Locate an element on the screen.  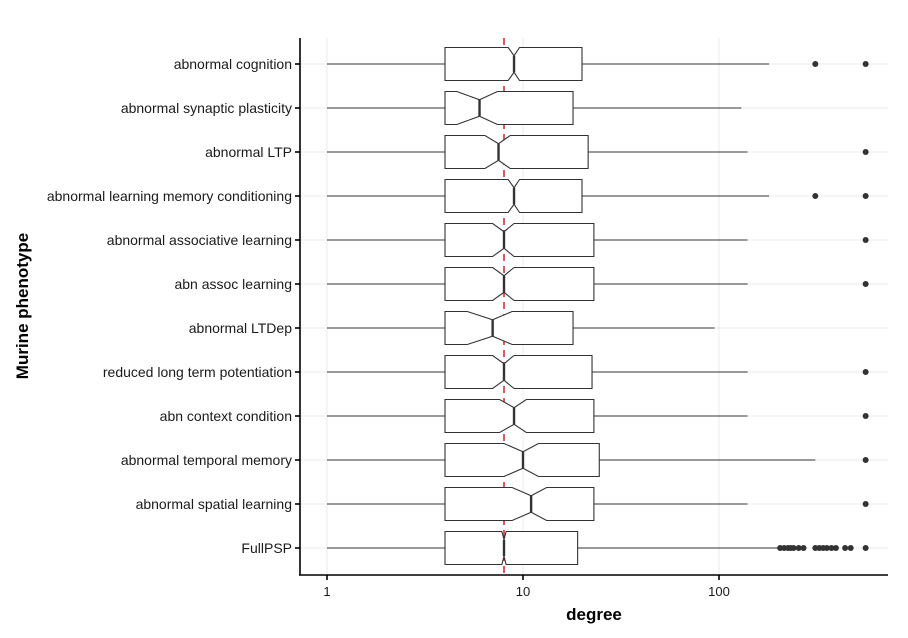
category-label: abnormal synaptic plasticity is located at coordinates (206, 108).